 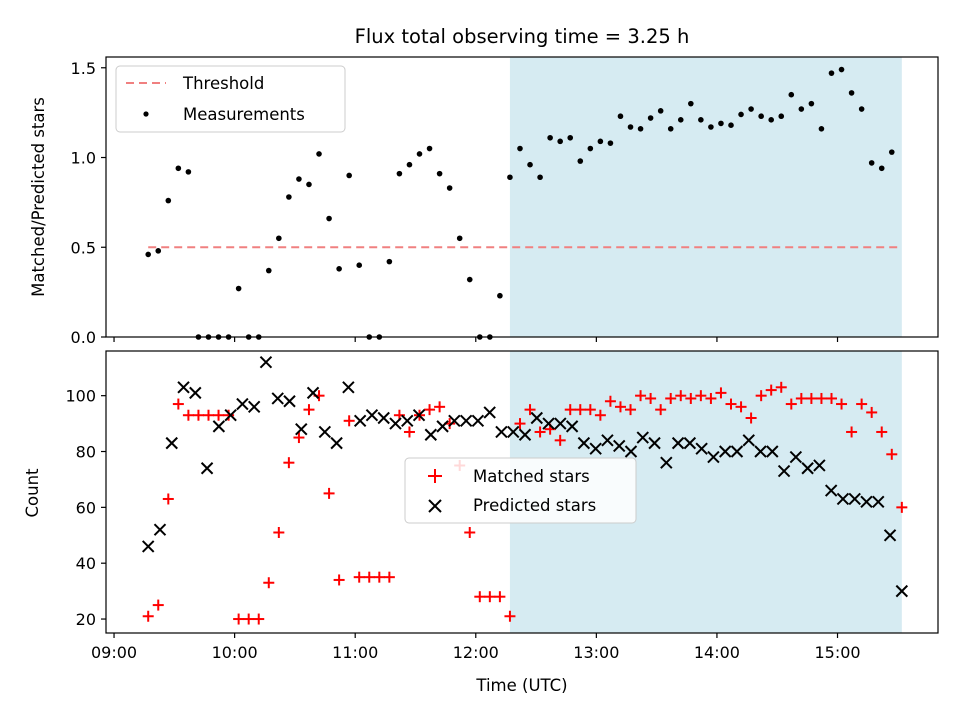 What do you see at coordinates (717, 652) in the screenshot?
I see `x-tick-label: 14:00` at bounding box center [717, 652].